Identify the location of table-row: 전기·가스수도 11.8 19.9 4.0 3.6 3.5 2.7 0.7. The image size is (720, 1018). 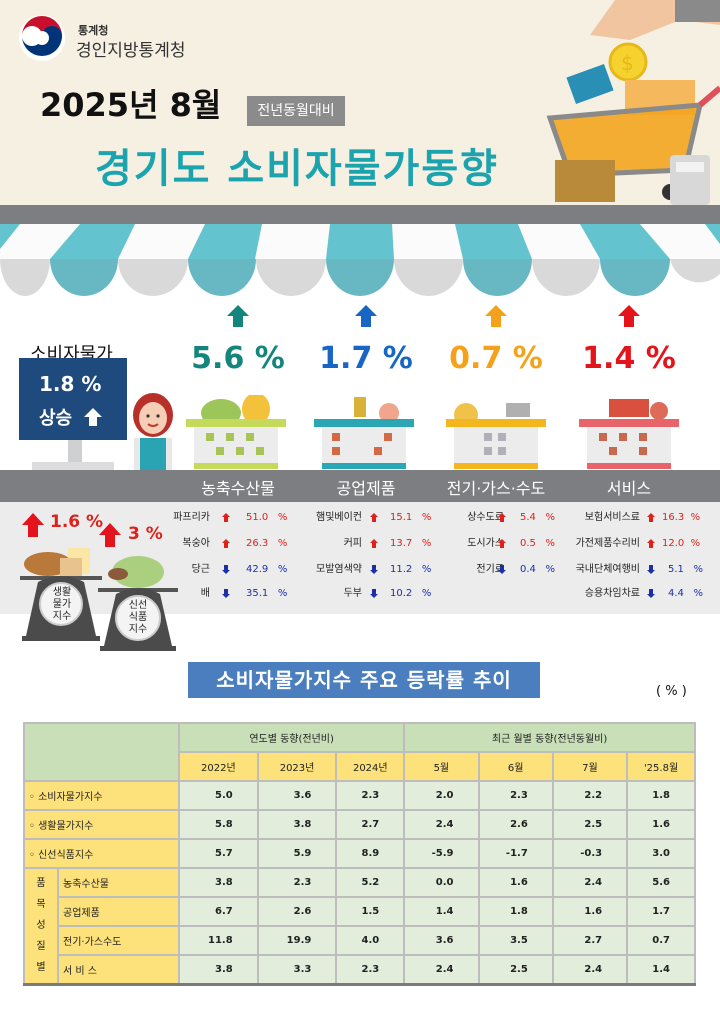
(360, 940).